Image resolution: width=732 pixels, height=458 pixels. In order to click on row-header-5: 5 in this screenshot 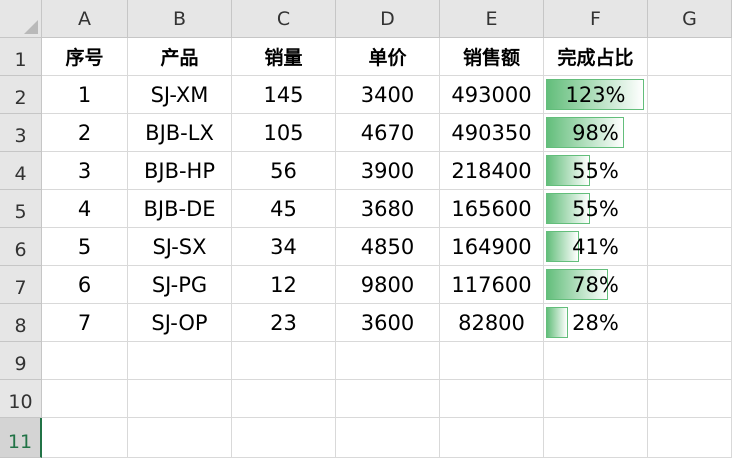, I will do `click(21, 209)`.